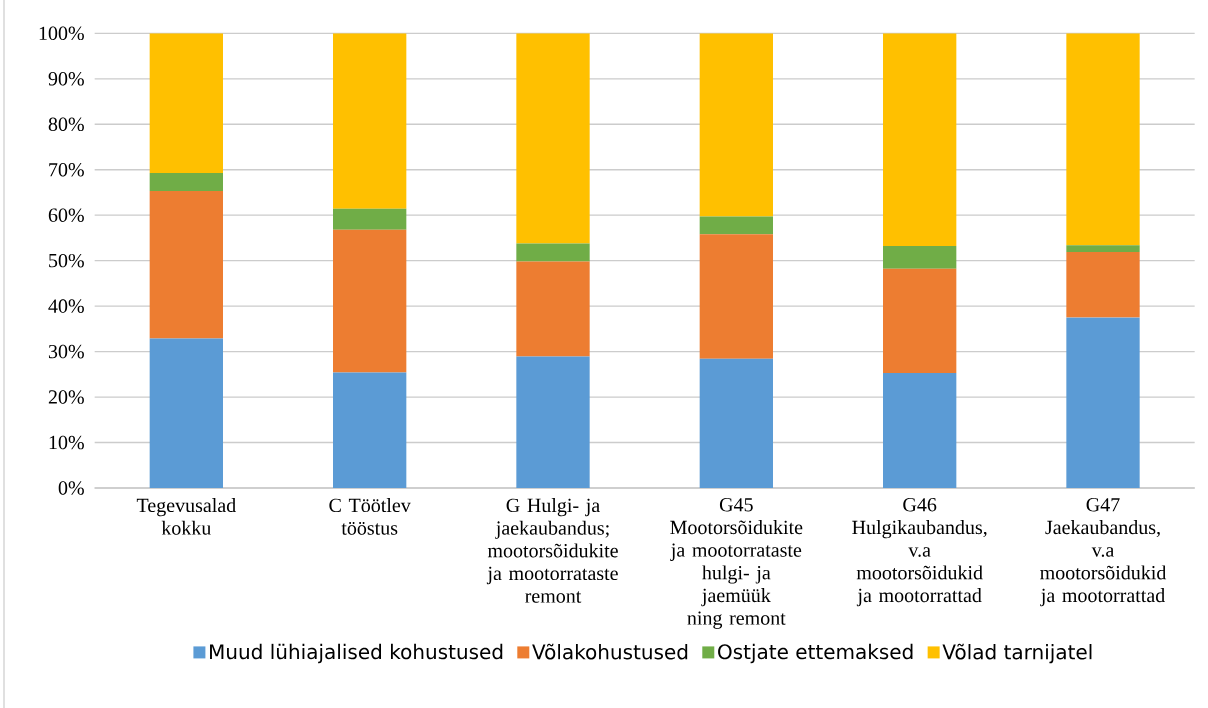 This screenshot has height=708, width=1208. I want to click on y-tick-label: 10%, so click(66, 442).